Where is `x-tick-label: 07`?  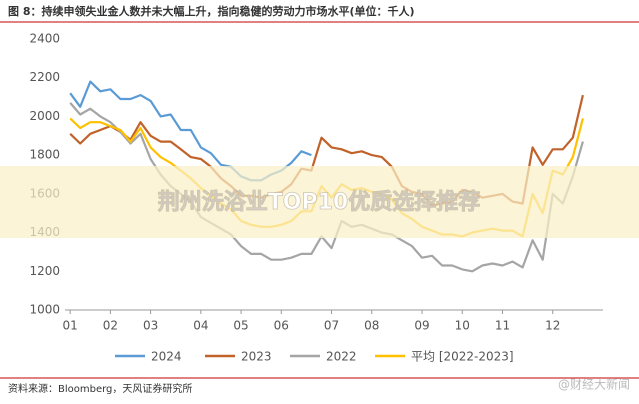 x-tick-label: 07 is located at coordinates (331, 326).